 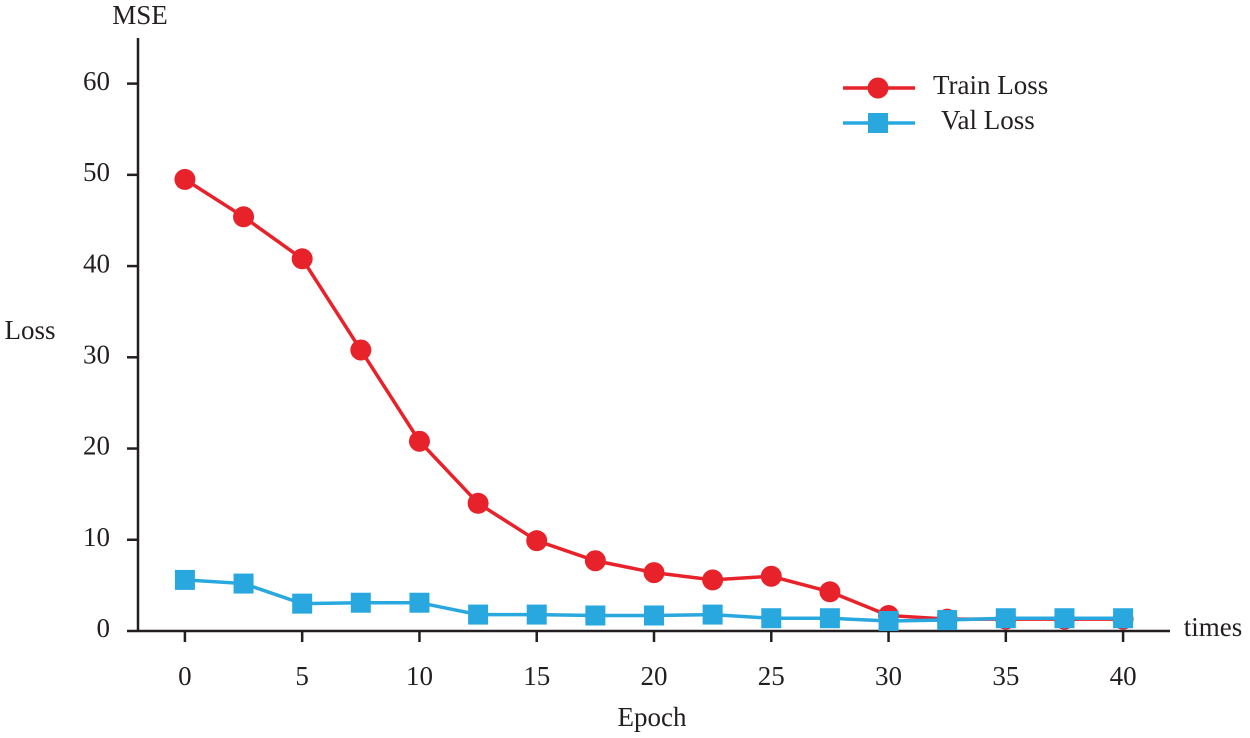 What do you see at coordinates (140, 15) in the screenshot?
I see `y-unit-label: MSE` at bounding box center [140, 15].